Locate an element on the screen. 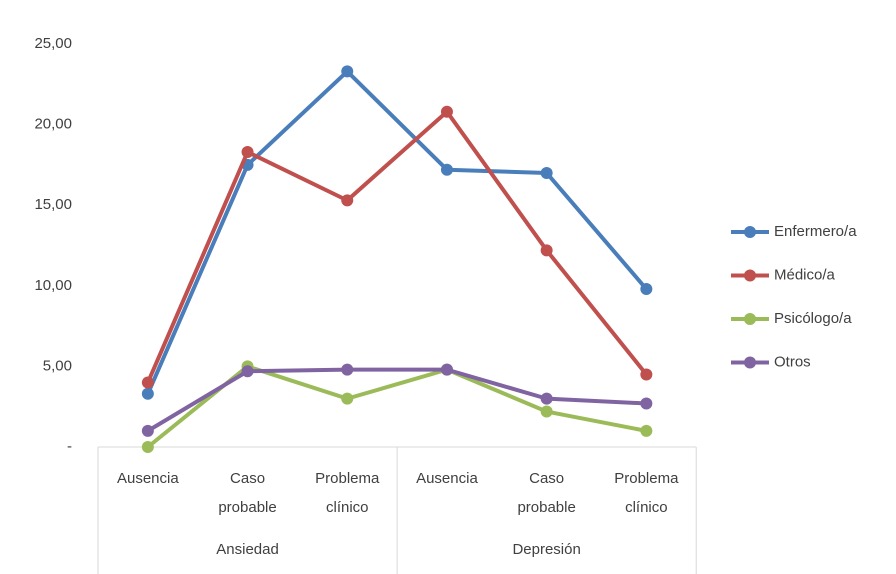 The width and height of the screenshot is (896, 574). legend-label: Médico/a is located at coordinates (805, 274).